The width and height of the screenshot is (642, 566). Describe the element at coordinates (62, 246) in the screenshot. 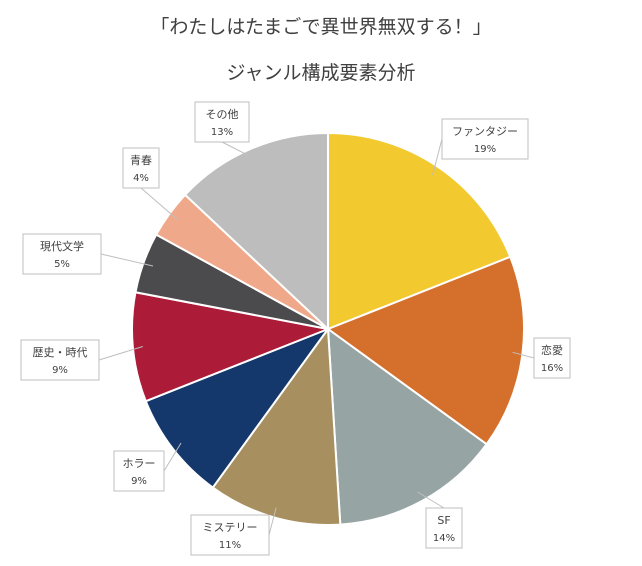

I see `slice-label: 現代文学` at that location.